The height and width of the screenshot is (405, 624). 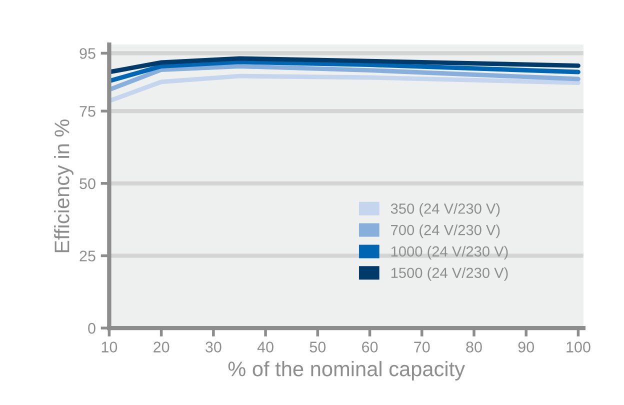 I want to click on legend-label: 1000 (24 V/230 V), so click(x=449, y=253).